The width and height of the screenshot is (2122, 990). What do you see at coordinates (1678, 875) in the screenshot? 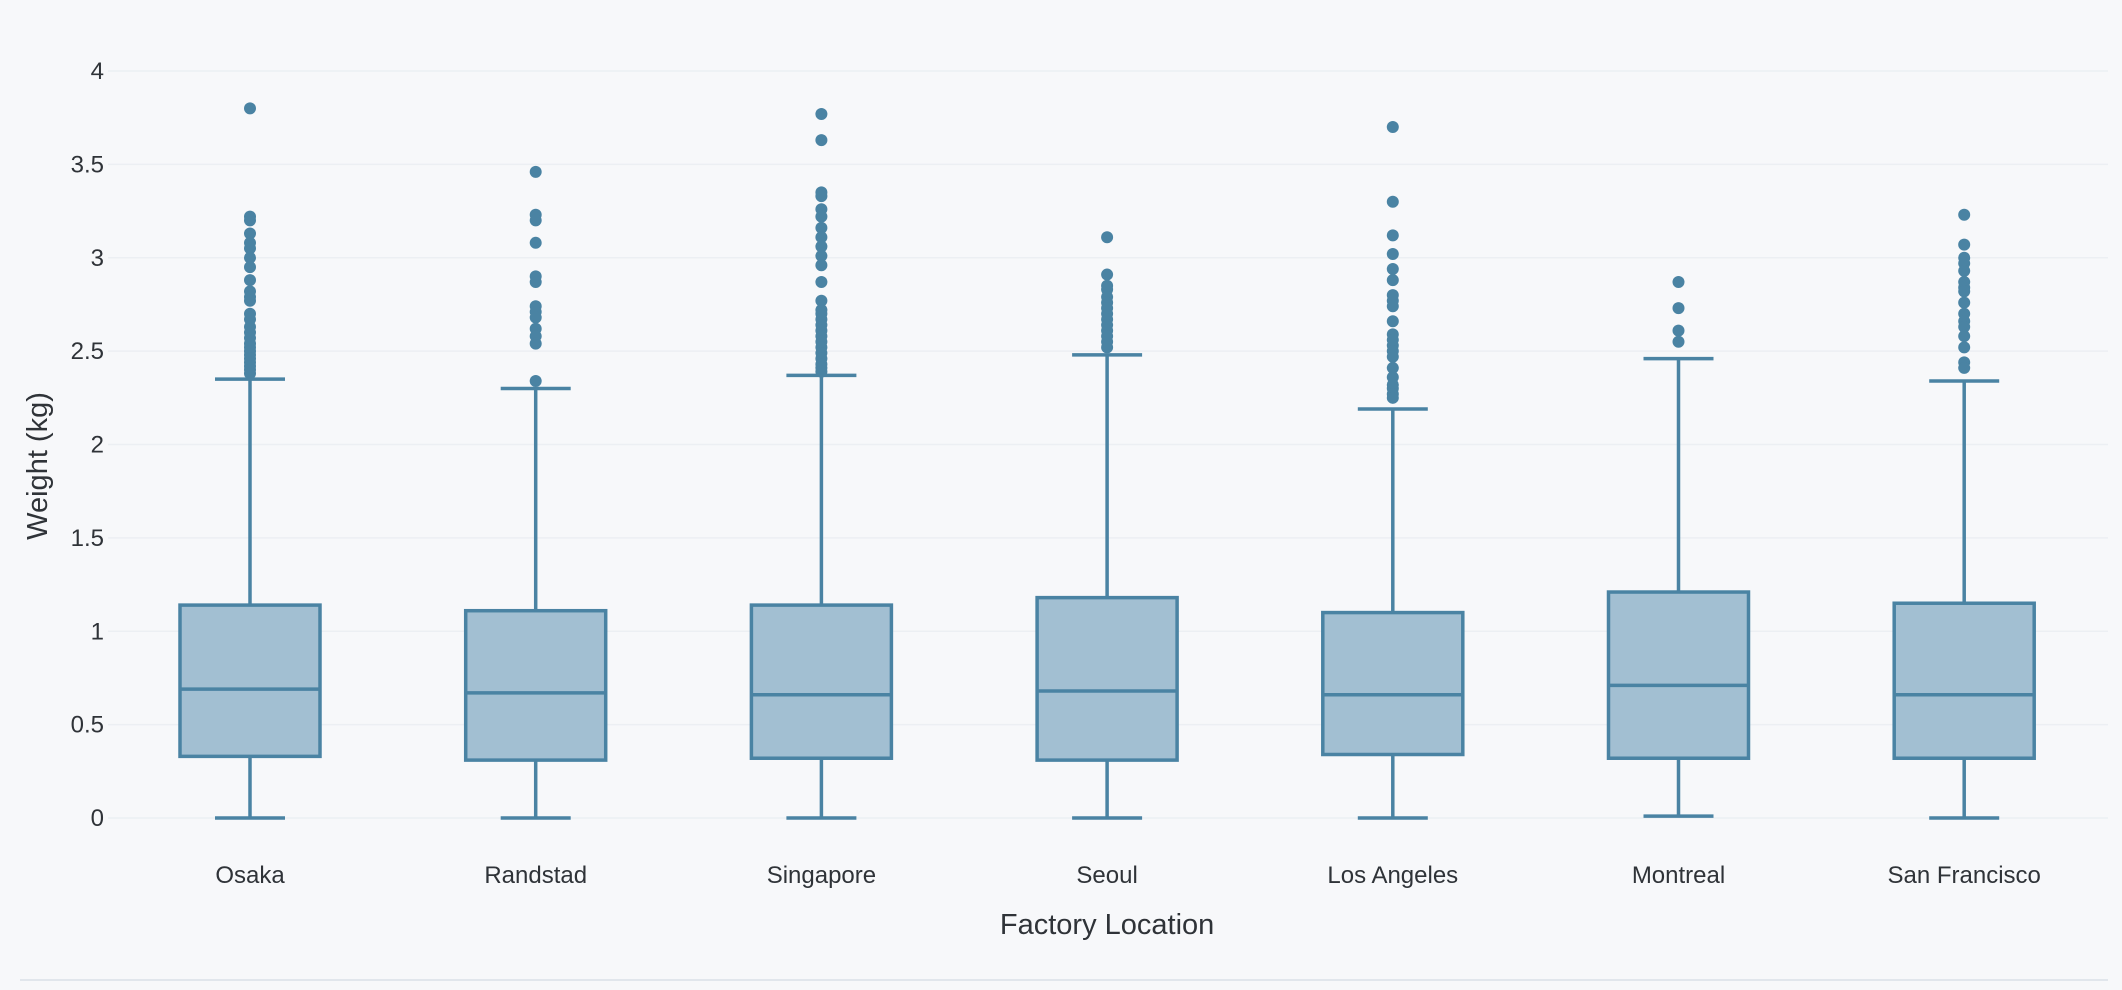
I see `x-tick-label: Montreal` at bounding box center [1678, 875].